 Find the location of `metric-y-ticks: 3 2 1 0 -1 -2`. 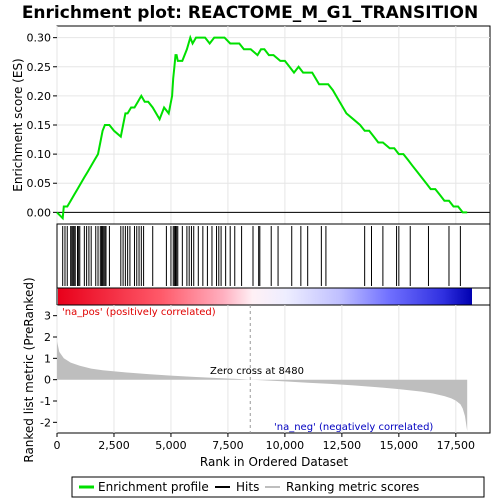

metric-y-ticks: 3 2 1 0 -1 -2 is located at coordinates (48, 369).